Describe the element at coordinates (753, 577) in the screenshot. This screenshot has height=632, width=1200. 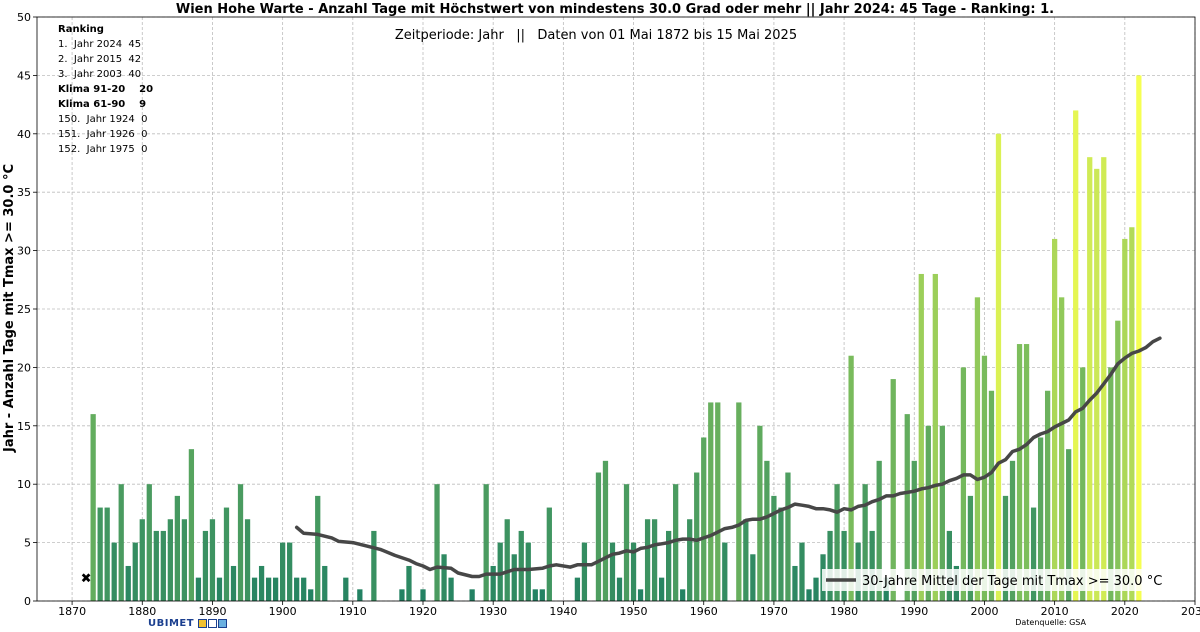
I see `bar-1967` at that location.